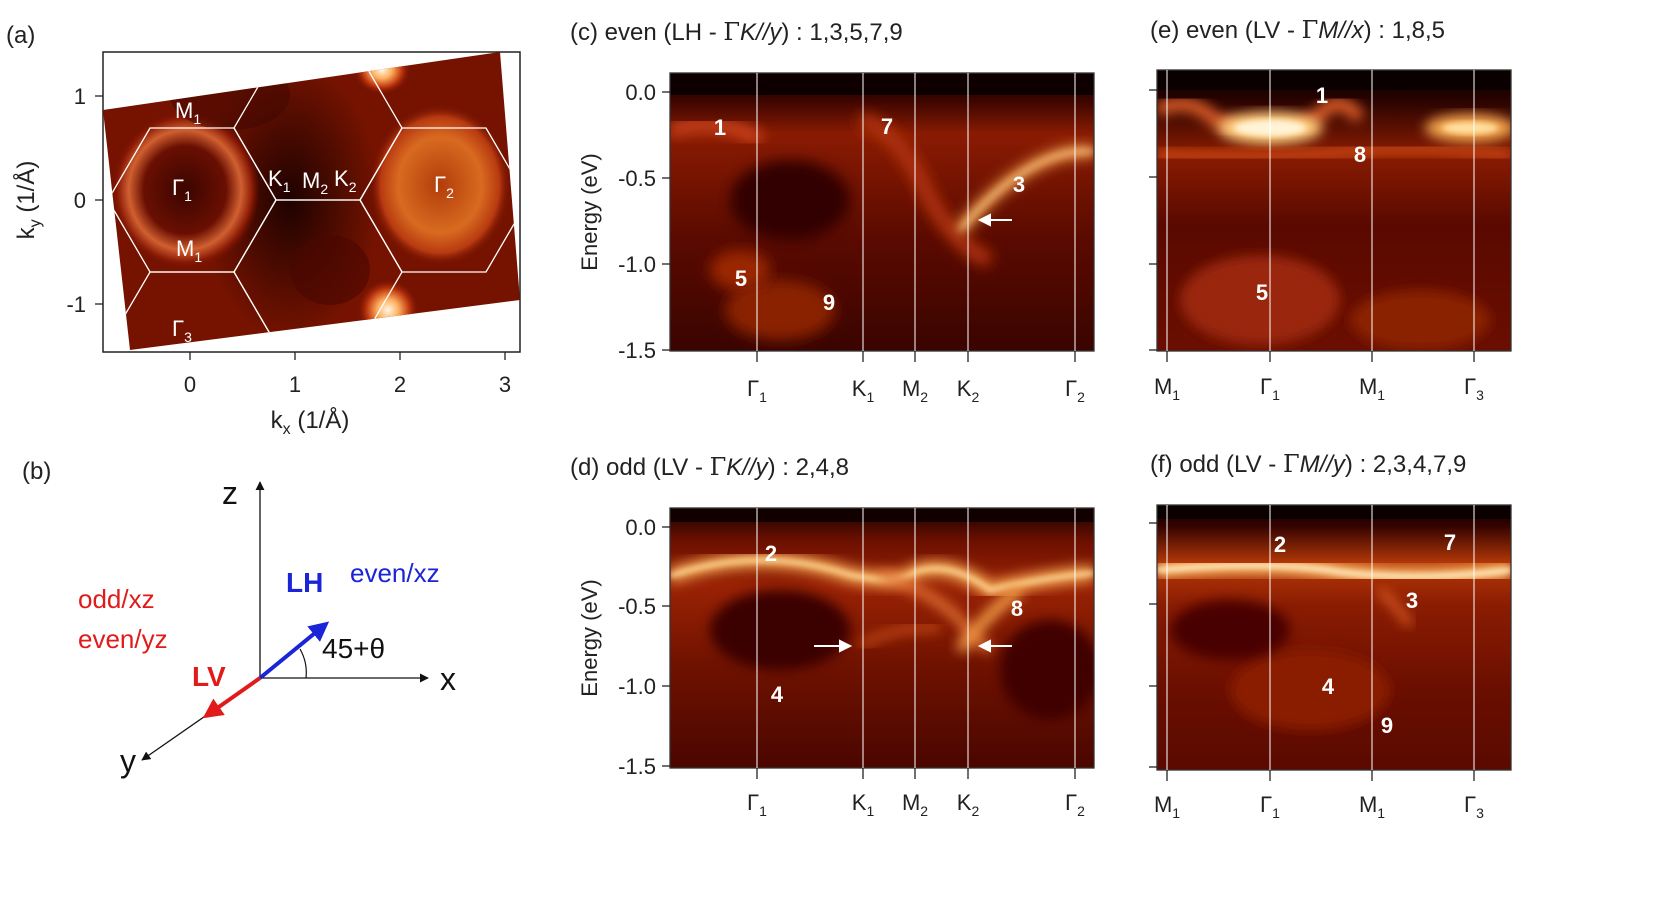 This screenshot has height=910, width=1667. What do you see at coordinates (1387, 725) in the screenshot?
I see `f-band-9: 9` at bounding box center [1387, 725].